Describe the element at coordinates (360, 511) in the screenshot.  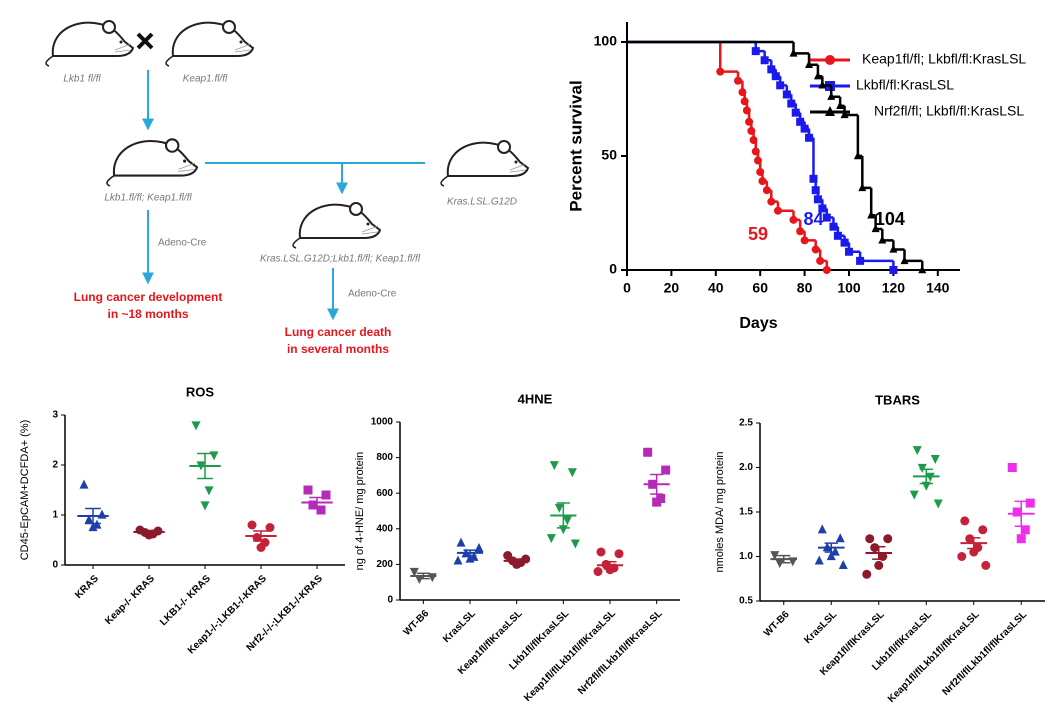
I see `y-axis-label: ng of 4-HNE/ mg protein` at that location.